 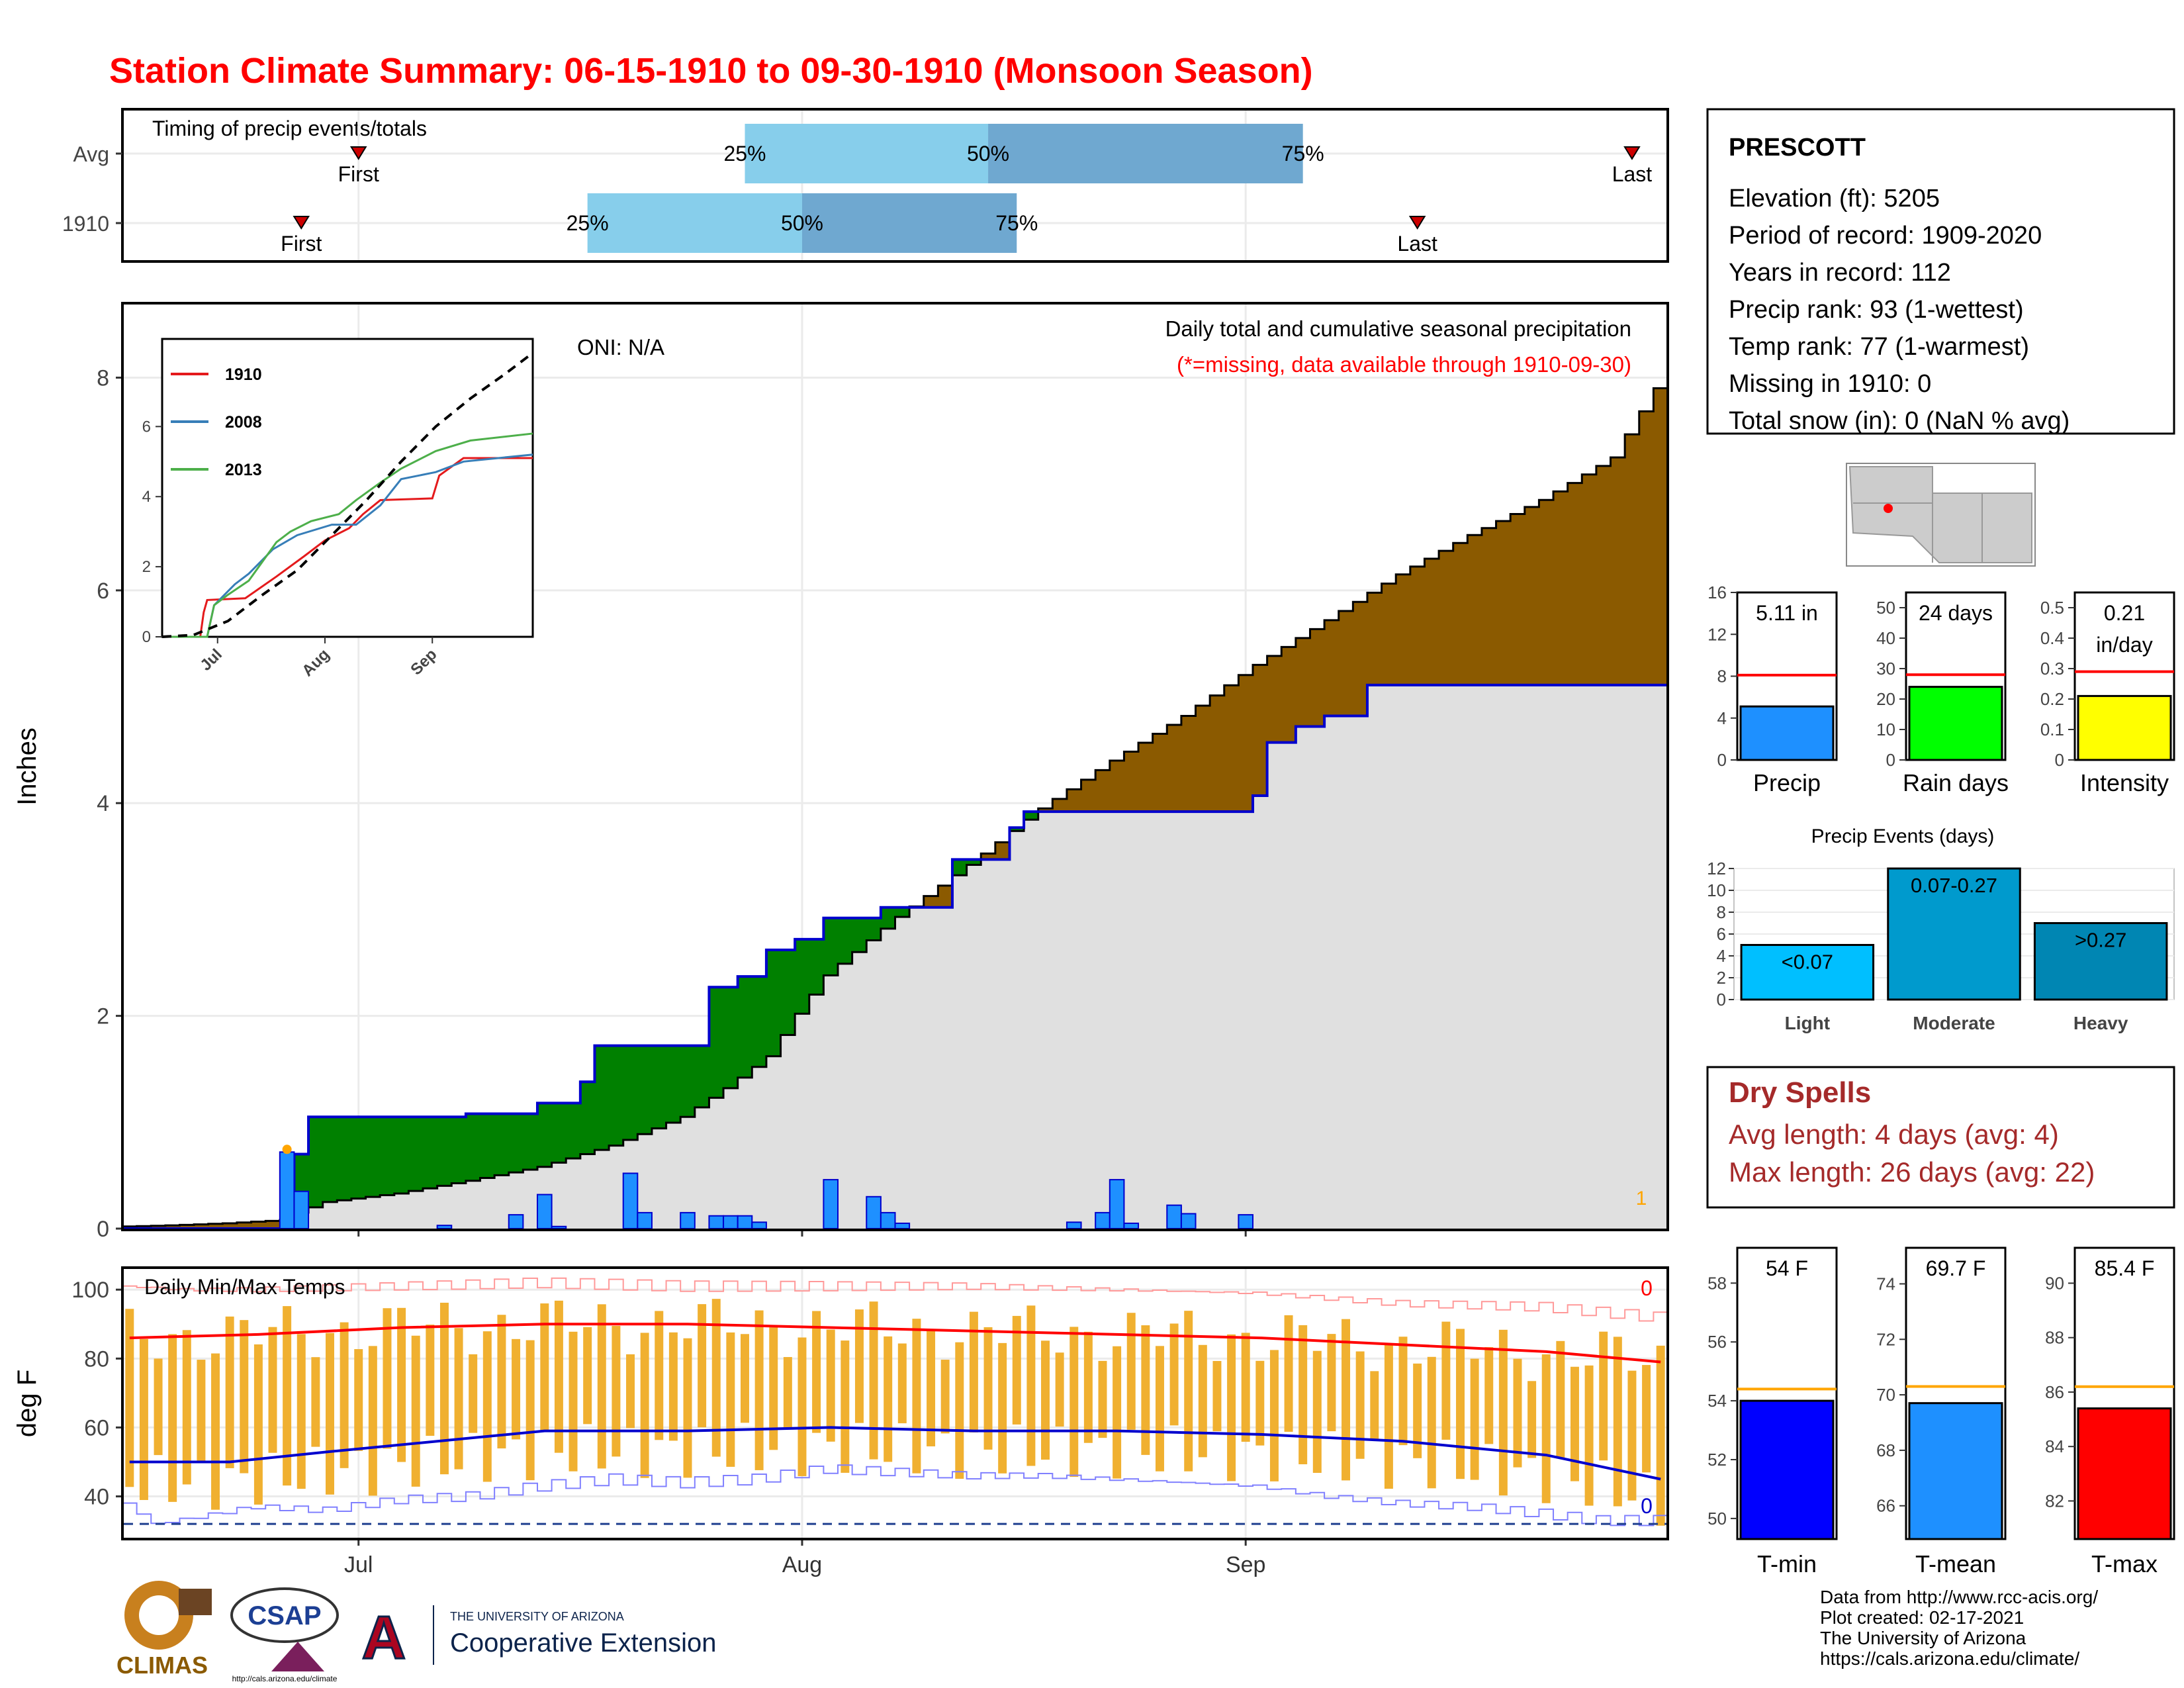 What do you see at coordinates (1918, 515) in the screenshot?
I see `map-borders` at bounding box center [1918, 515].